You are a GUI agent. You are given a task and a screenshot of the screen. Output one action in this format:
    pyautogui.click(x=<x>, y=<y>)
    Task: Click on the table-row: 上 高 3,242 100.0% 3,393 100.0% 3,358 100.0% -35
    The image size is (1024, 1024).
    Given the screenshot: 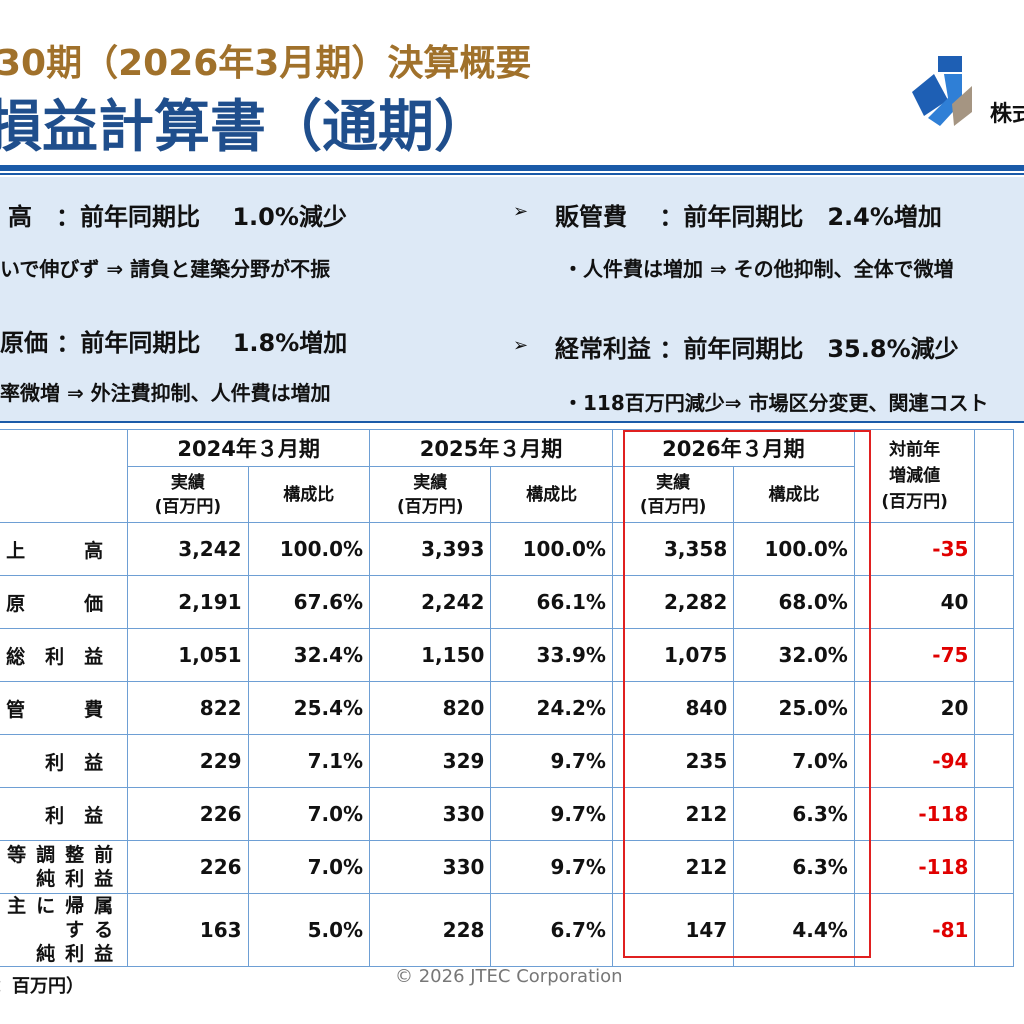 What is the action you would take?
    pyautogui.click(x=507, y=549)
    